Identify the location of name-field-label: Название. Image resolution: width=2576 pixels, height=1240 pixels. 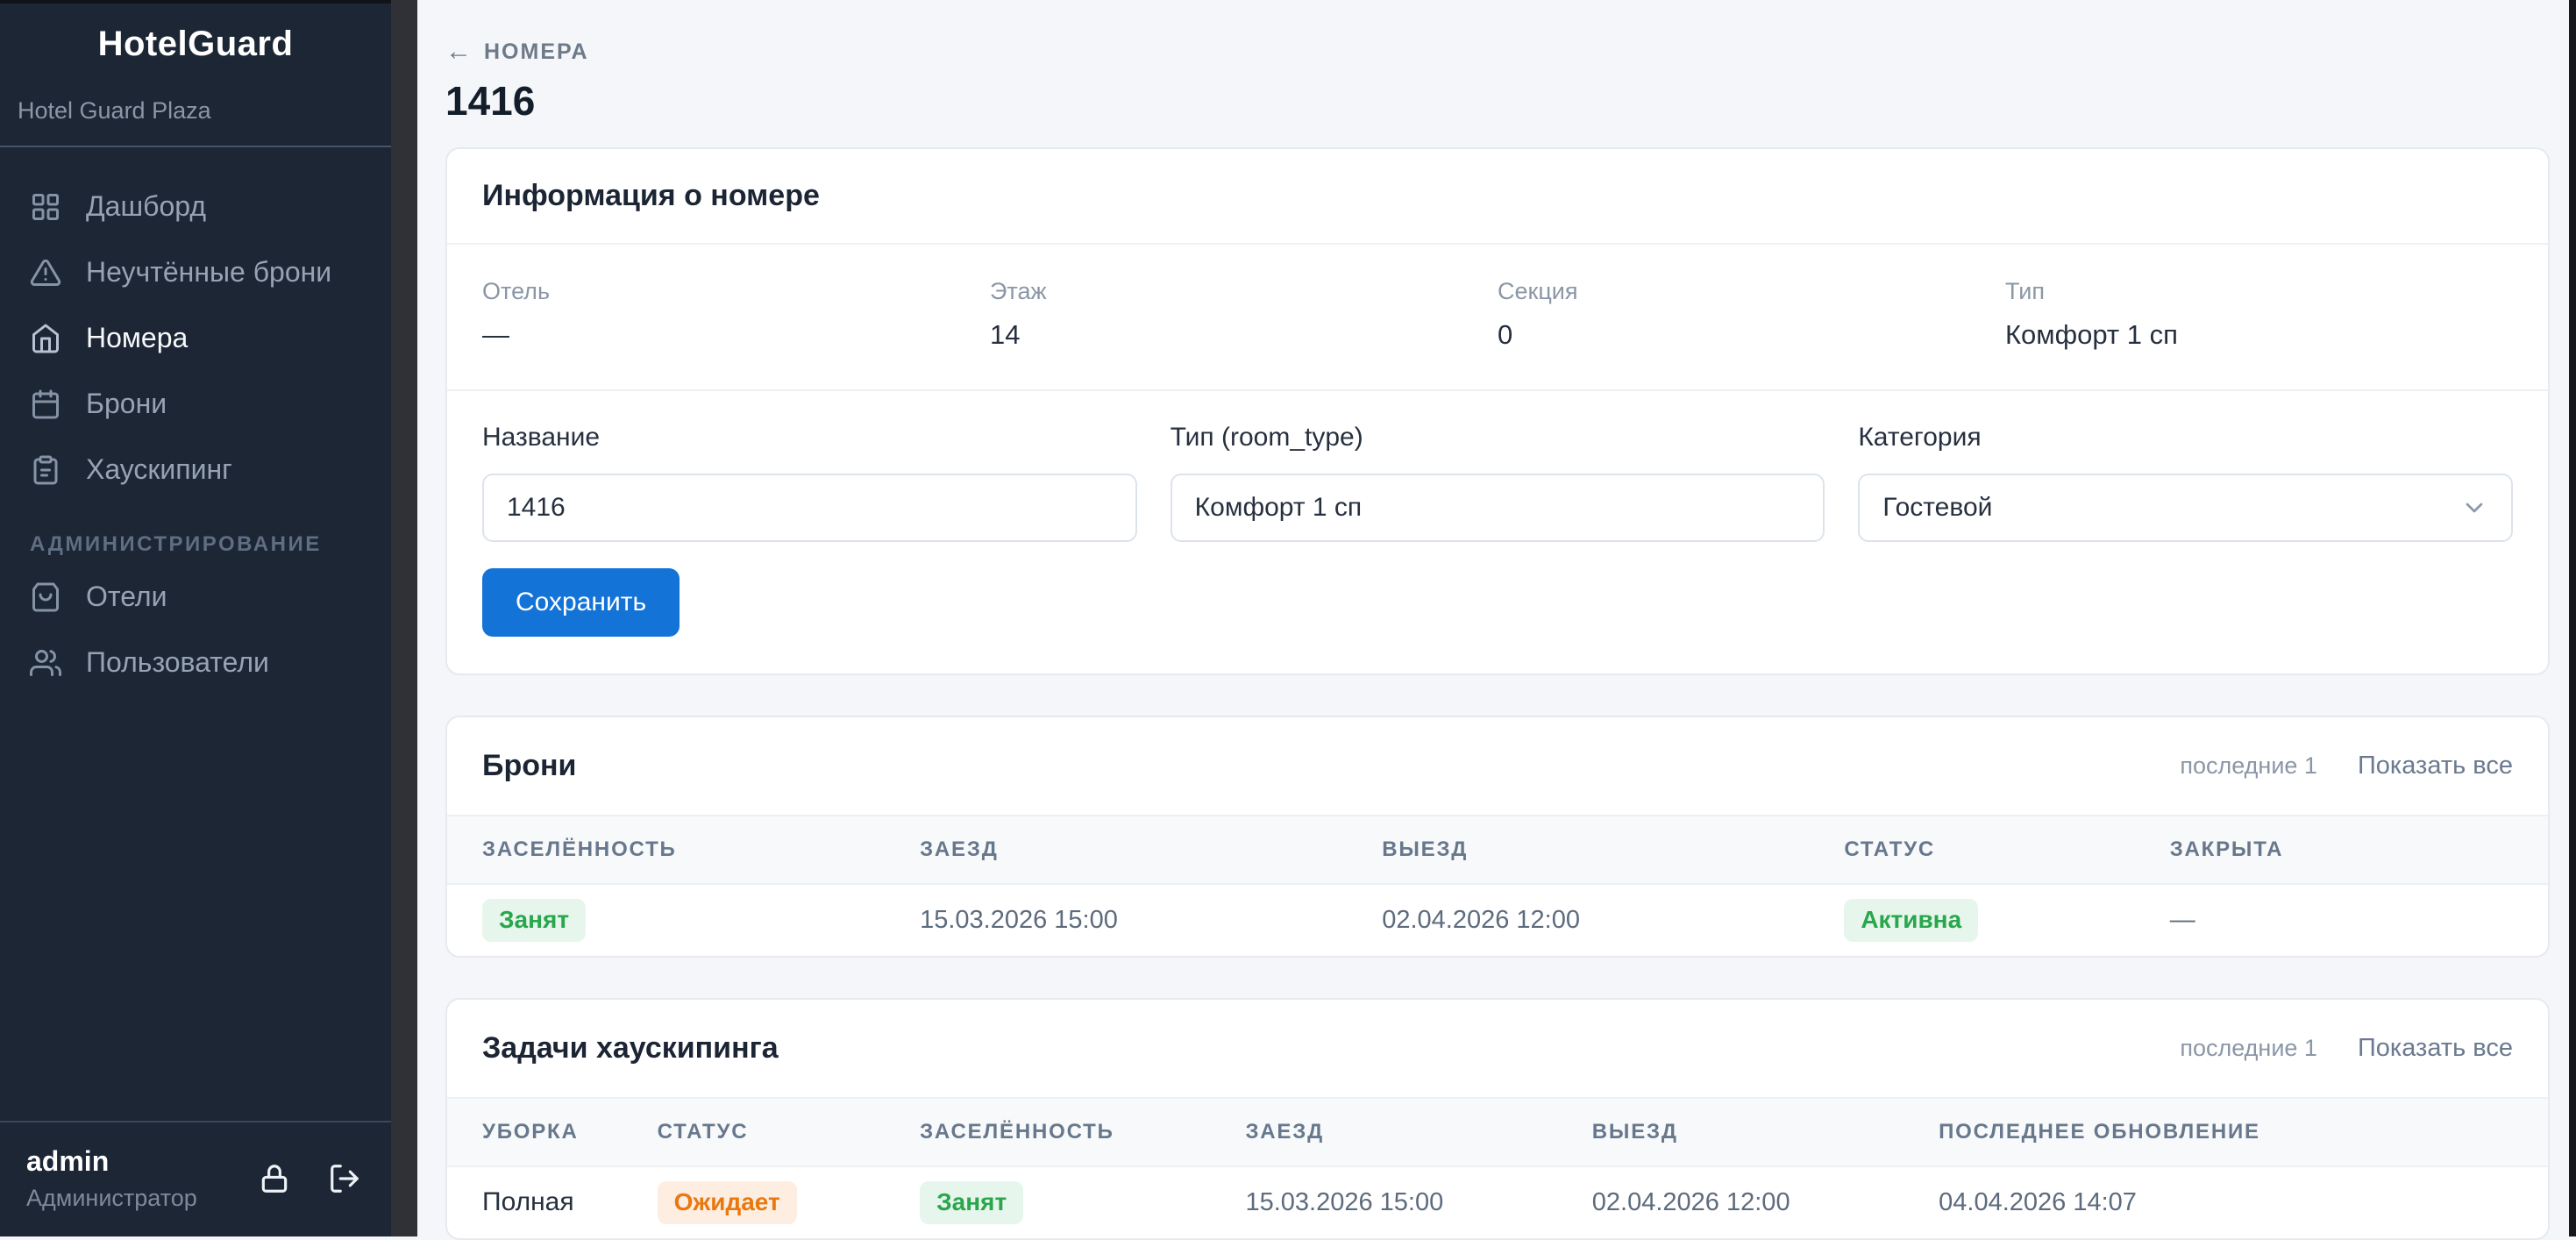
(541, 437).